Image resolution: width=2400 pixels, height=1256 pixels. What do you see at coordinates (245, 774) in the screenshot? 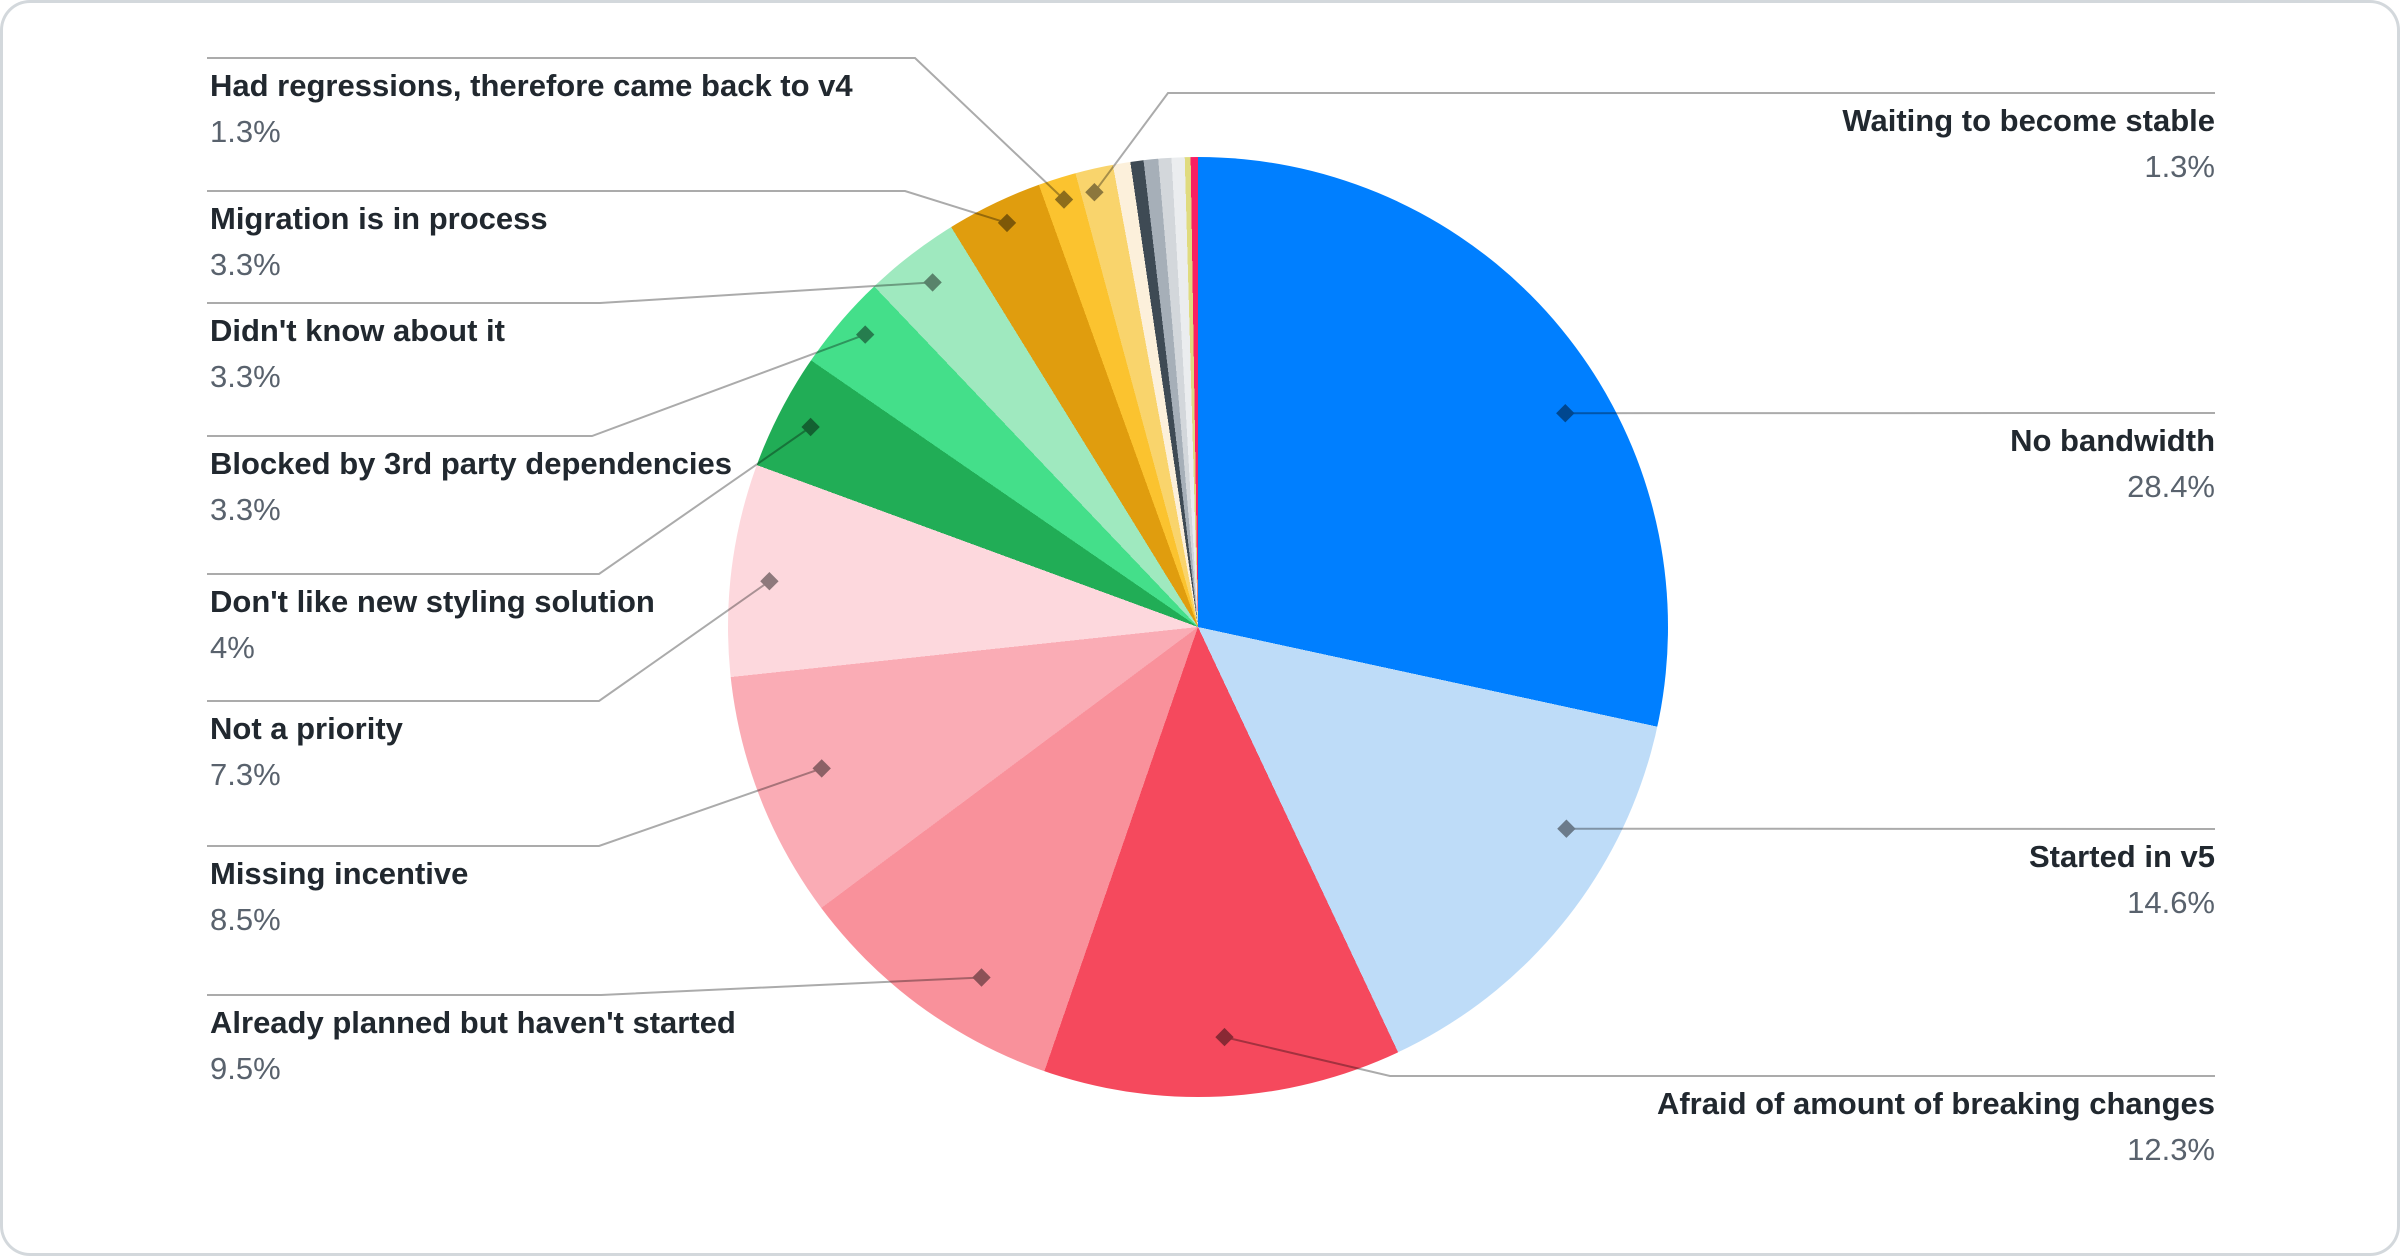
I see `slice-label-value: 7.3%` at bounding box center [245, 774].